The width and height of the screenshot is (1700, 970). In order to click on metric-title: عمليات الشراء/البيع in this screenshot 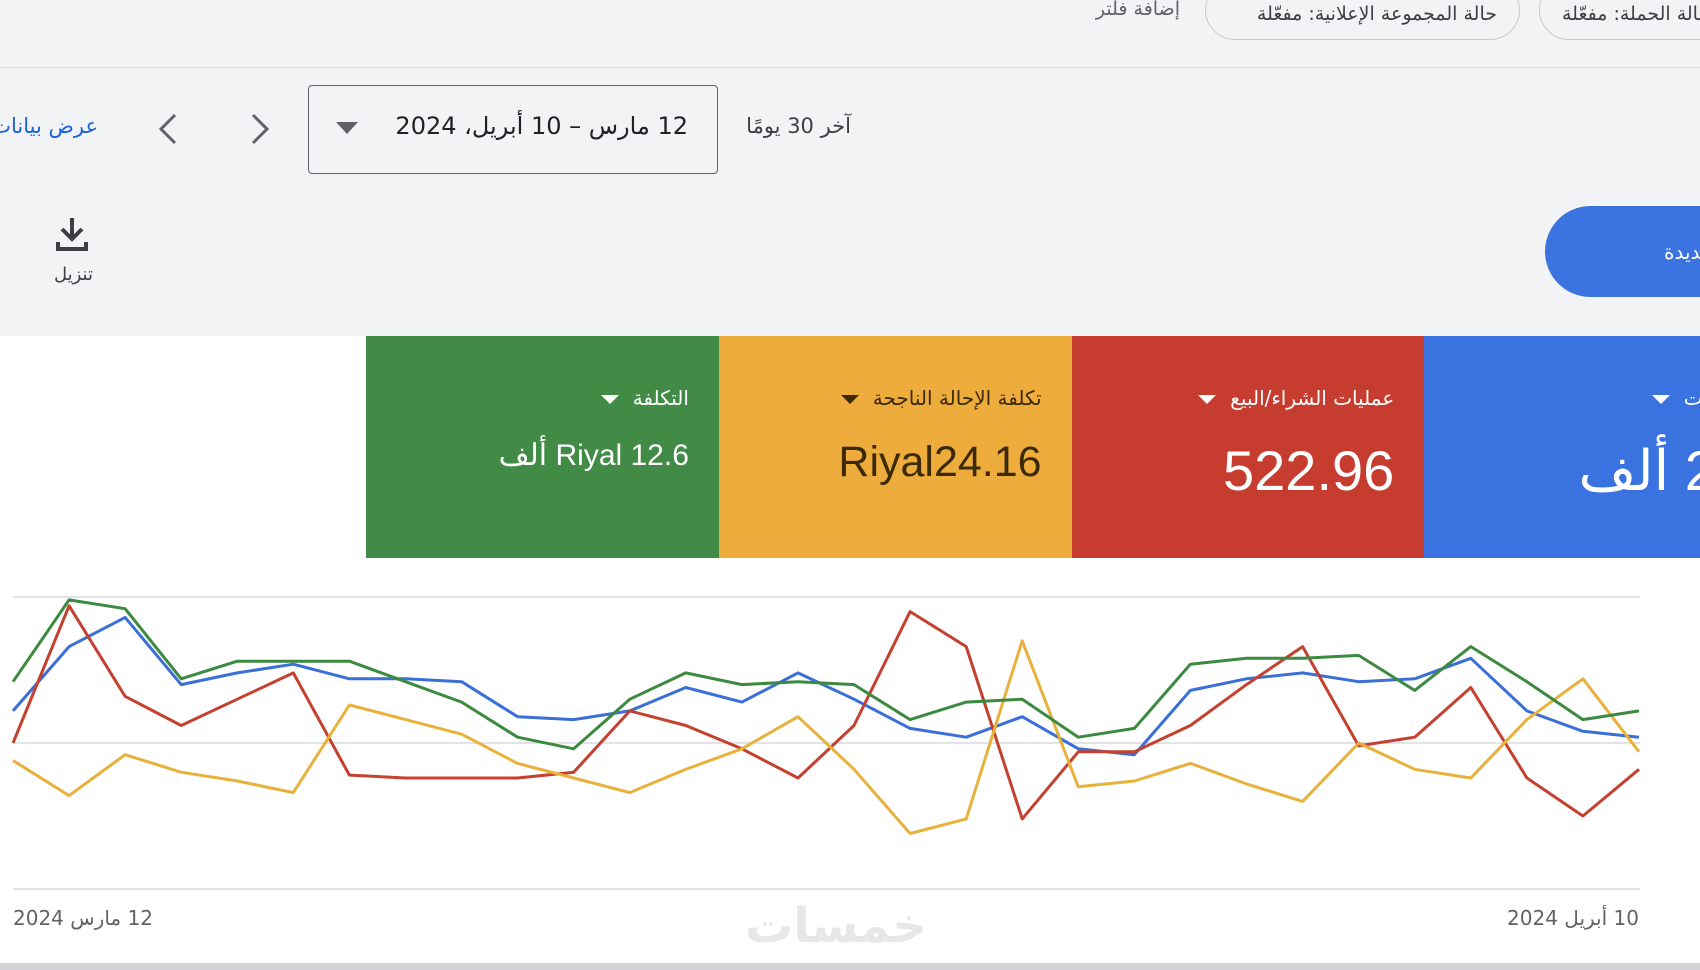, I will do `click(1232, 398)`.